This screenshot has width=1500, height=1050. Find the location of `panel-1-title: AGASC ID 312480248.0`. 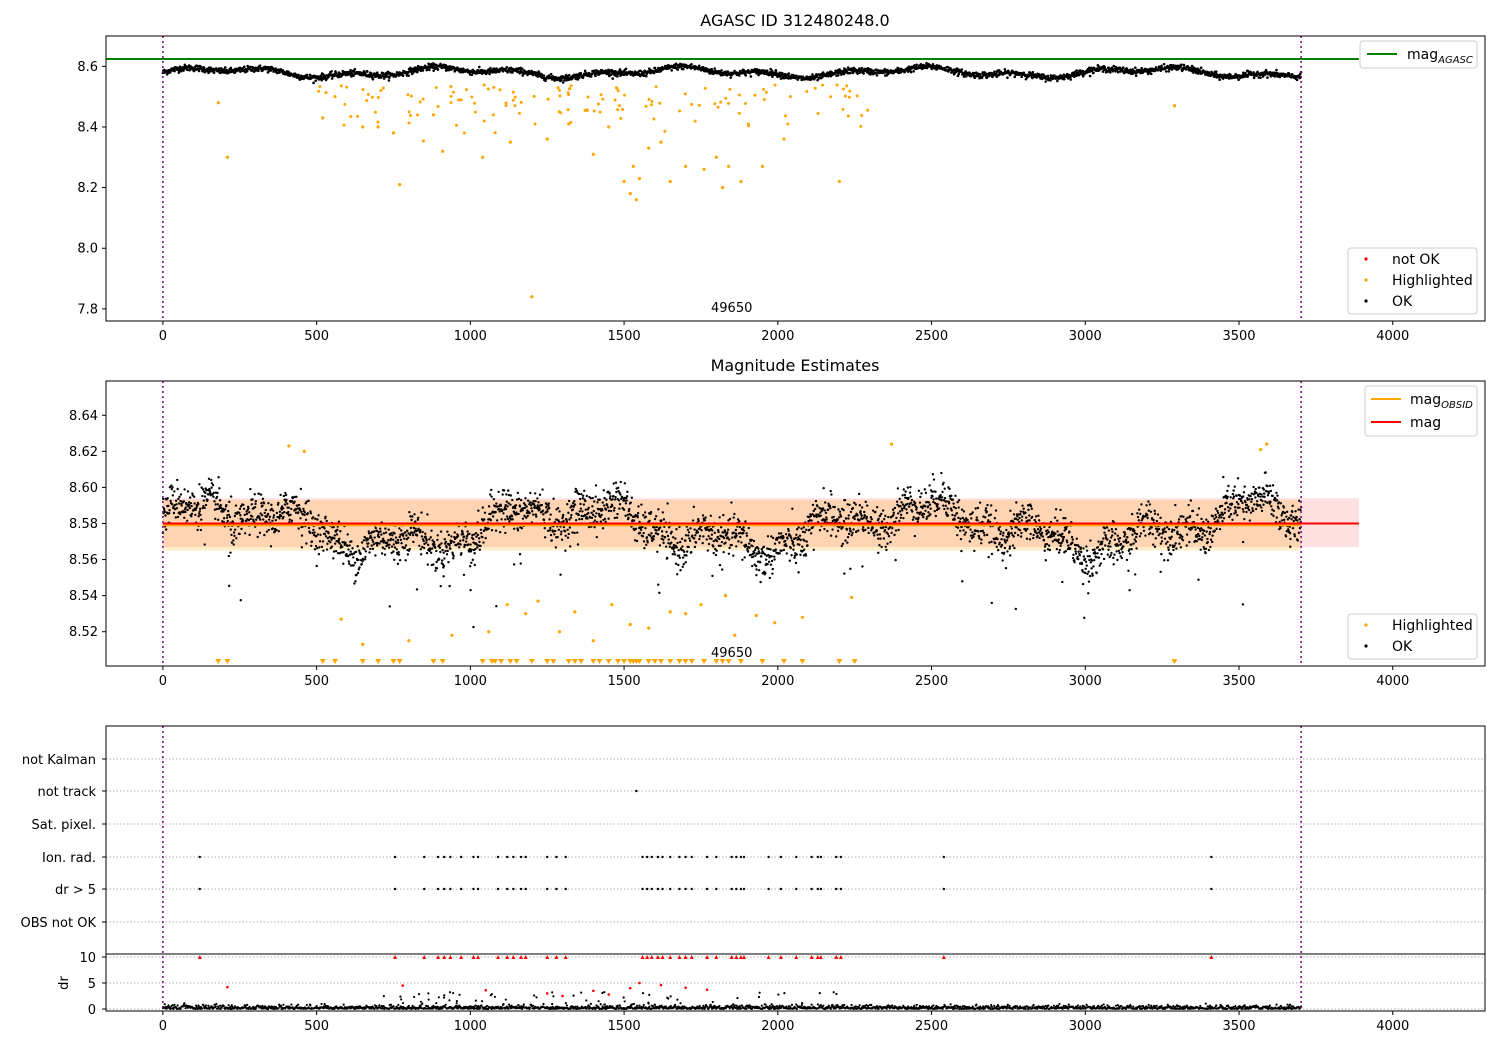

panel-1-title: AGASC ID 312480248.0 is located at coordinates (794, 20).